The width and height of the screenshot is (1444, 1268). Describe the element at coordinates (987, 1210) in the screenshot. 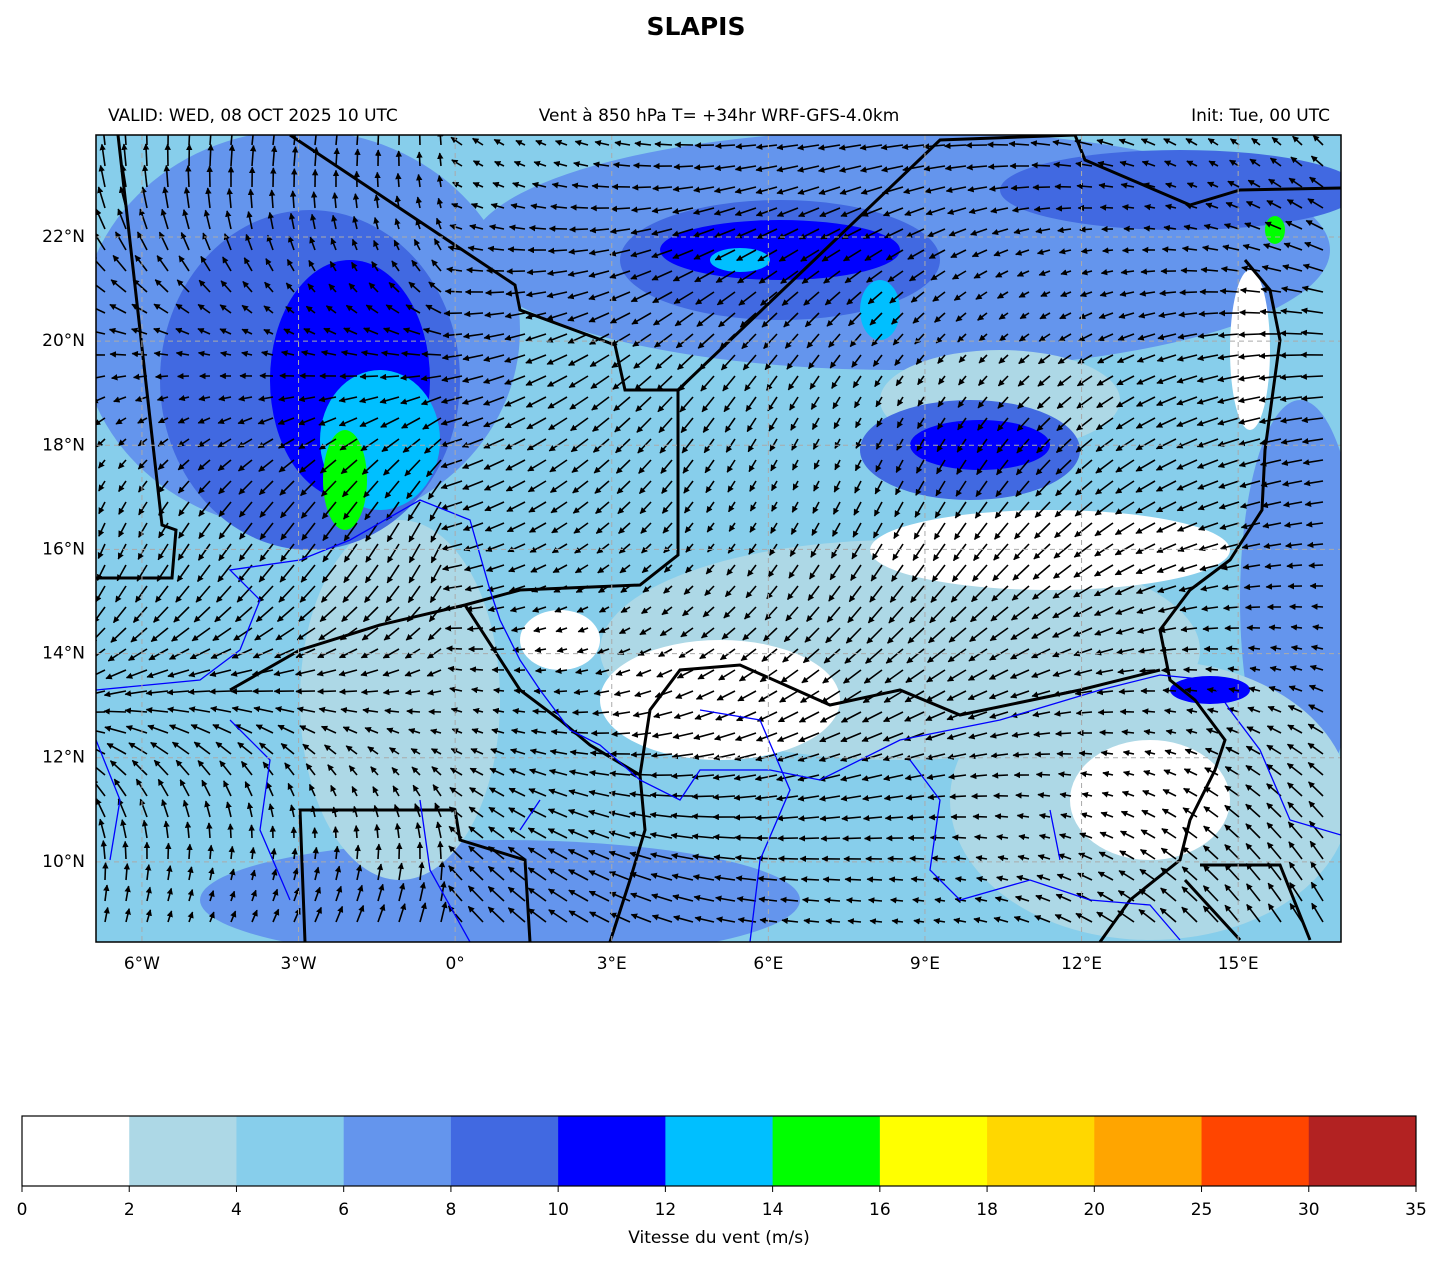

I see `colorbar-tick-label: 18` at that location.